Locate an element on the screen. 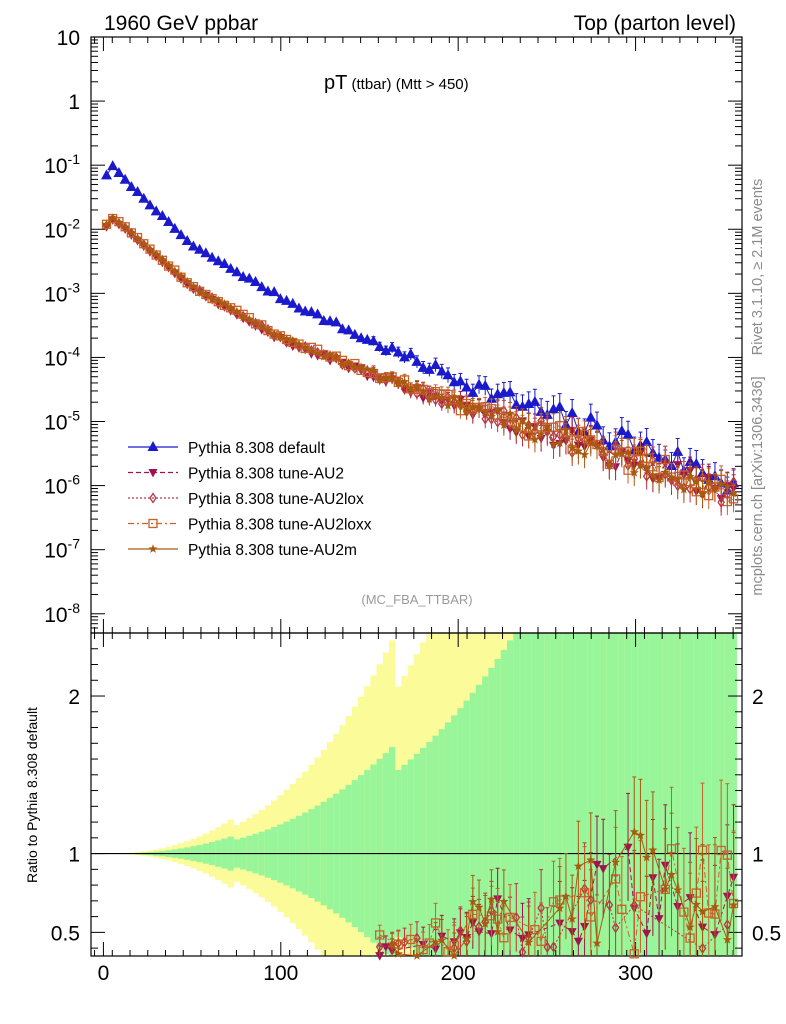 The image size is (786, 1024). ratio-point-au2lox is located at coordinates (553, 947).